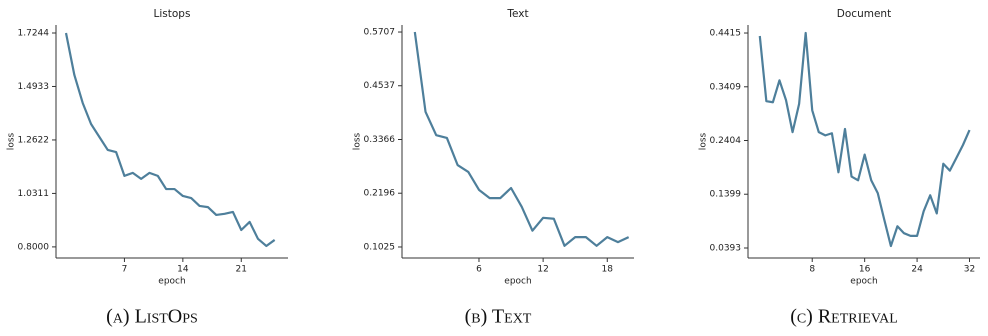 Image resolution: width=988 pixels, height=336 pixels. Describe the element at coordinates (34, 247) in the screenshot. I see `y-tick-label: 0.8000` at that location.